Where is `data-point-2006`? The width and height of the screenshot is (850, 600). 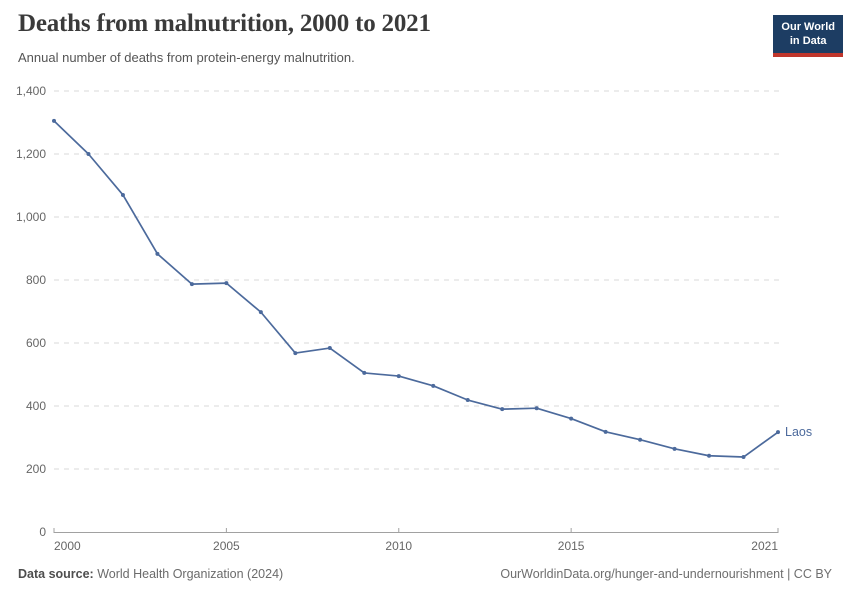 data-point-2006 is located at coordinates (260, 312).